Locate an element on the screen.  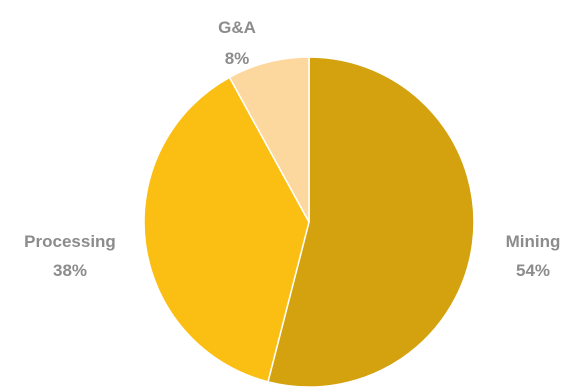
slice-percent-processing: 38% is located at coordinates (70, 270).